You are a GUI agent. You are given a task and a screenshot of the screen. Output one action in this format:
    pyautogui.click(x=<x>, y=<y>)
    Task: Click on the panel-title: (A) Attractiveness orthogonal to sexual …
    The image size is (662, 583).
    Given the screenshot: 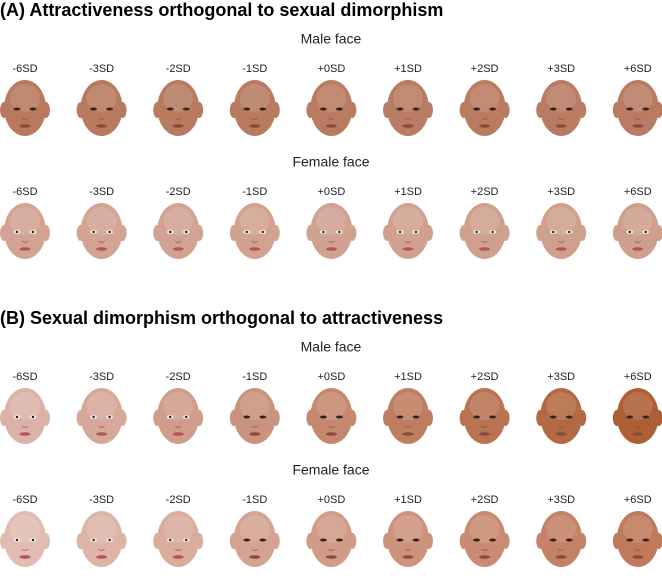 What is the action you would take?
    pyautogui.click(x=221, y=10)
    